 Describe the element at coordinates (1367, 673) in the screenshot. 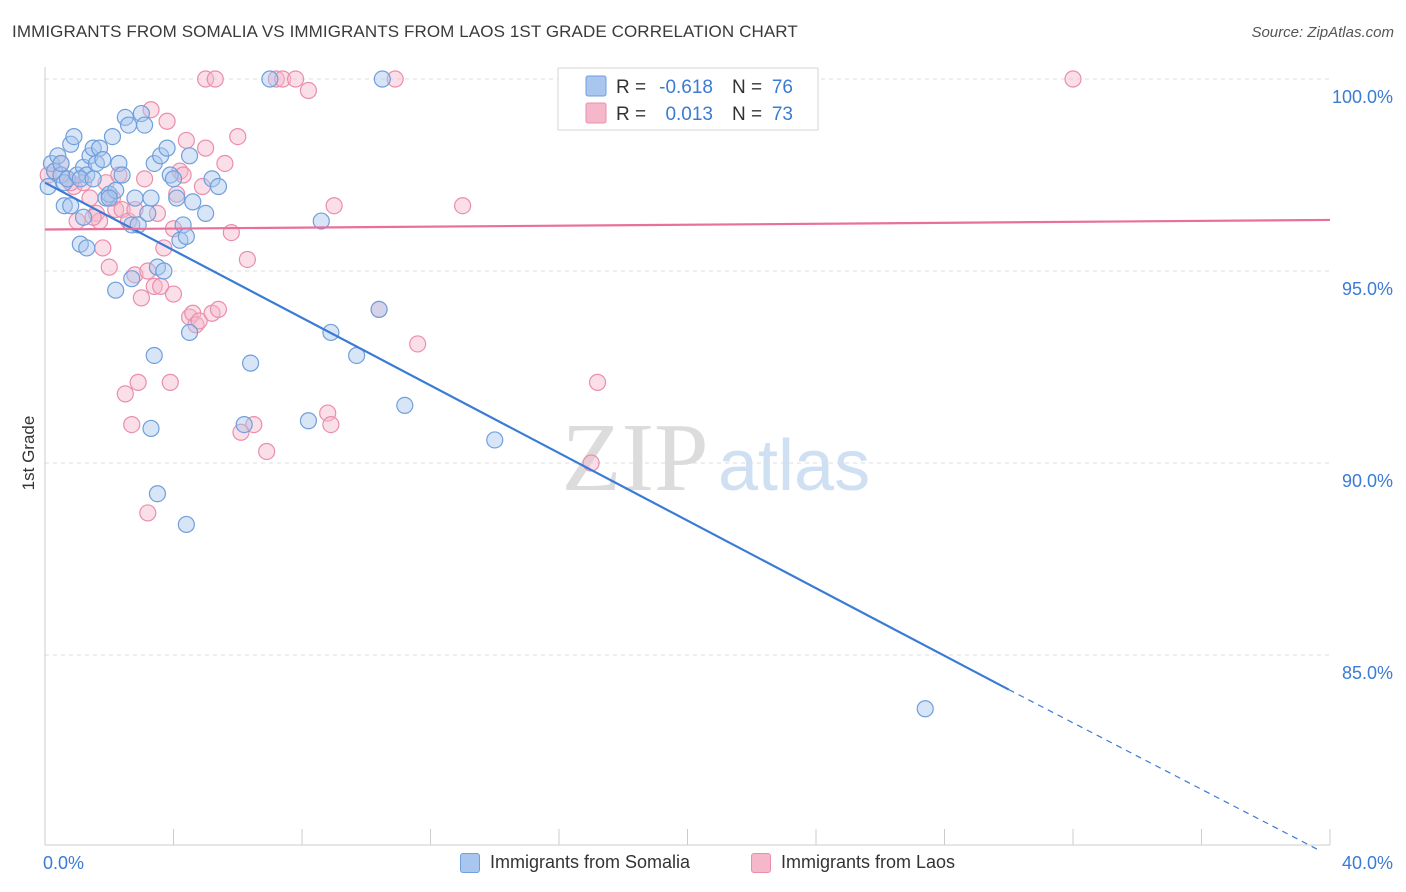

I see `y-tick-label: 85.0%` at that location.